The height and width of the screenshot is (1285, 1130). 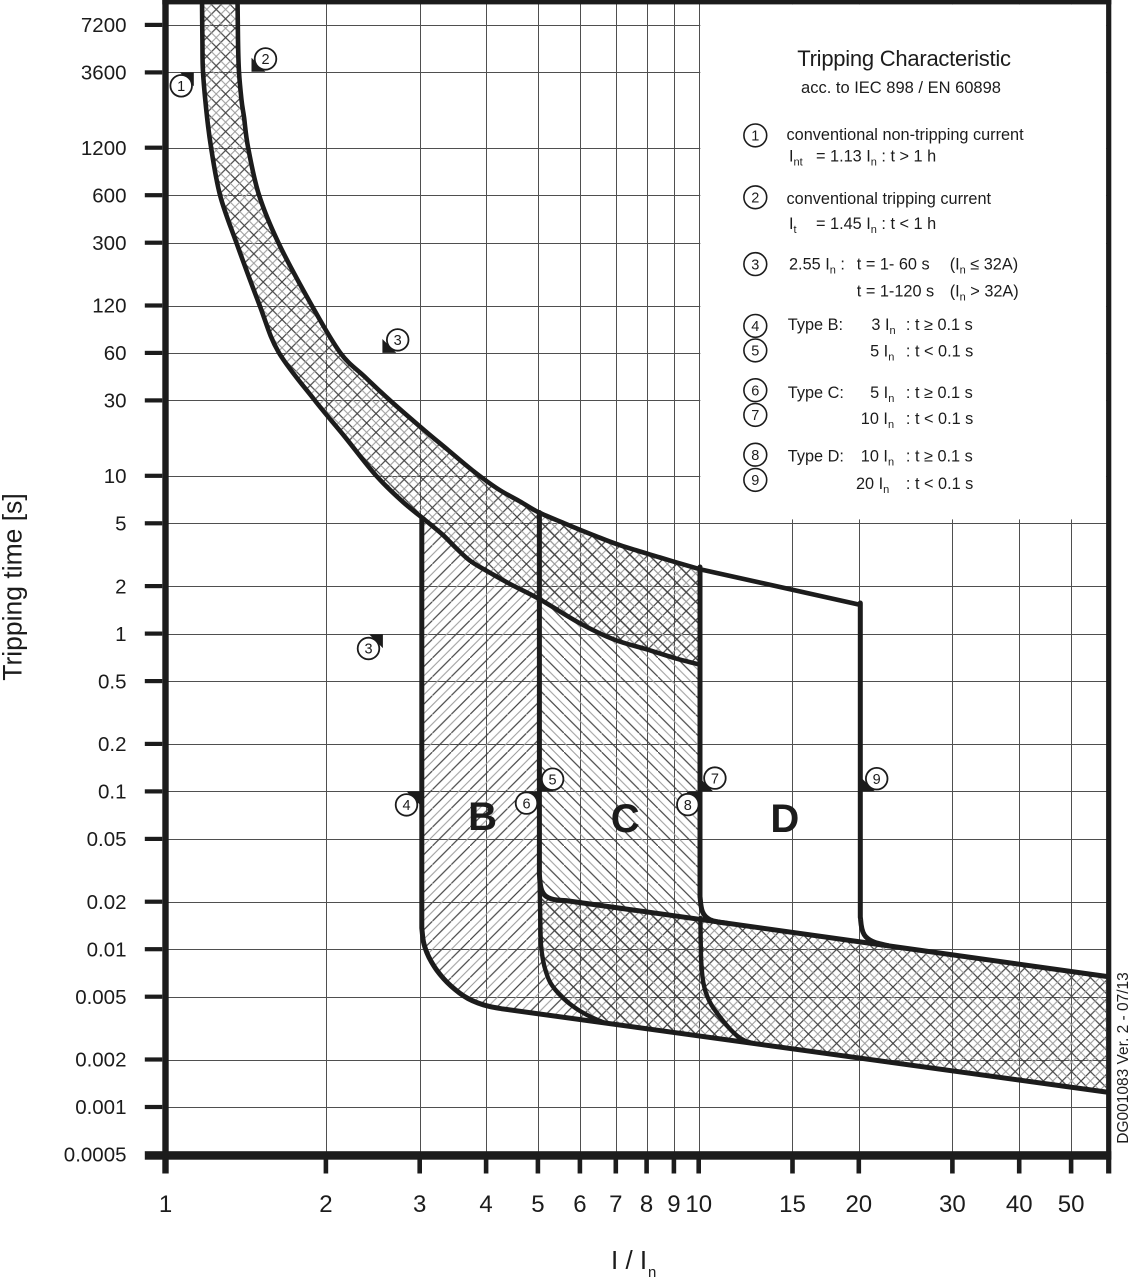 What do you see at coordinates (914, 485) in the screenshot?
I see `svg-text: 20 In: t < 0.1 s` at bounding box center [914, 485].